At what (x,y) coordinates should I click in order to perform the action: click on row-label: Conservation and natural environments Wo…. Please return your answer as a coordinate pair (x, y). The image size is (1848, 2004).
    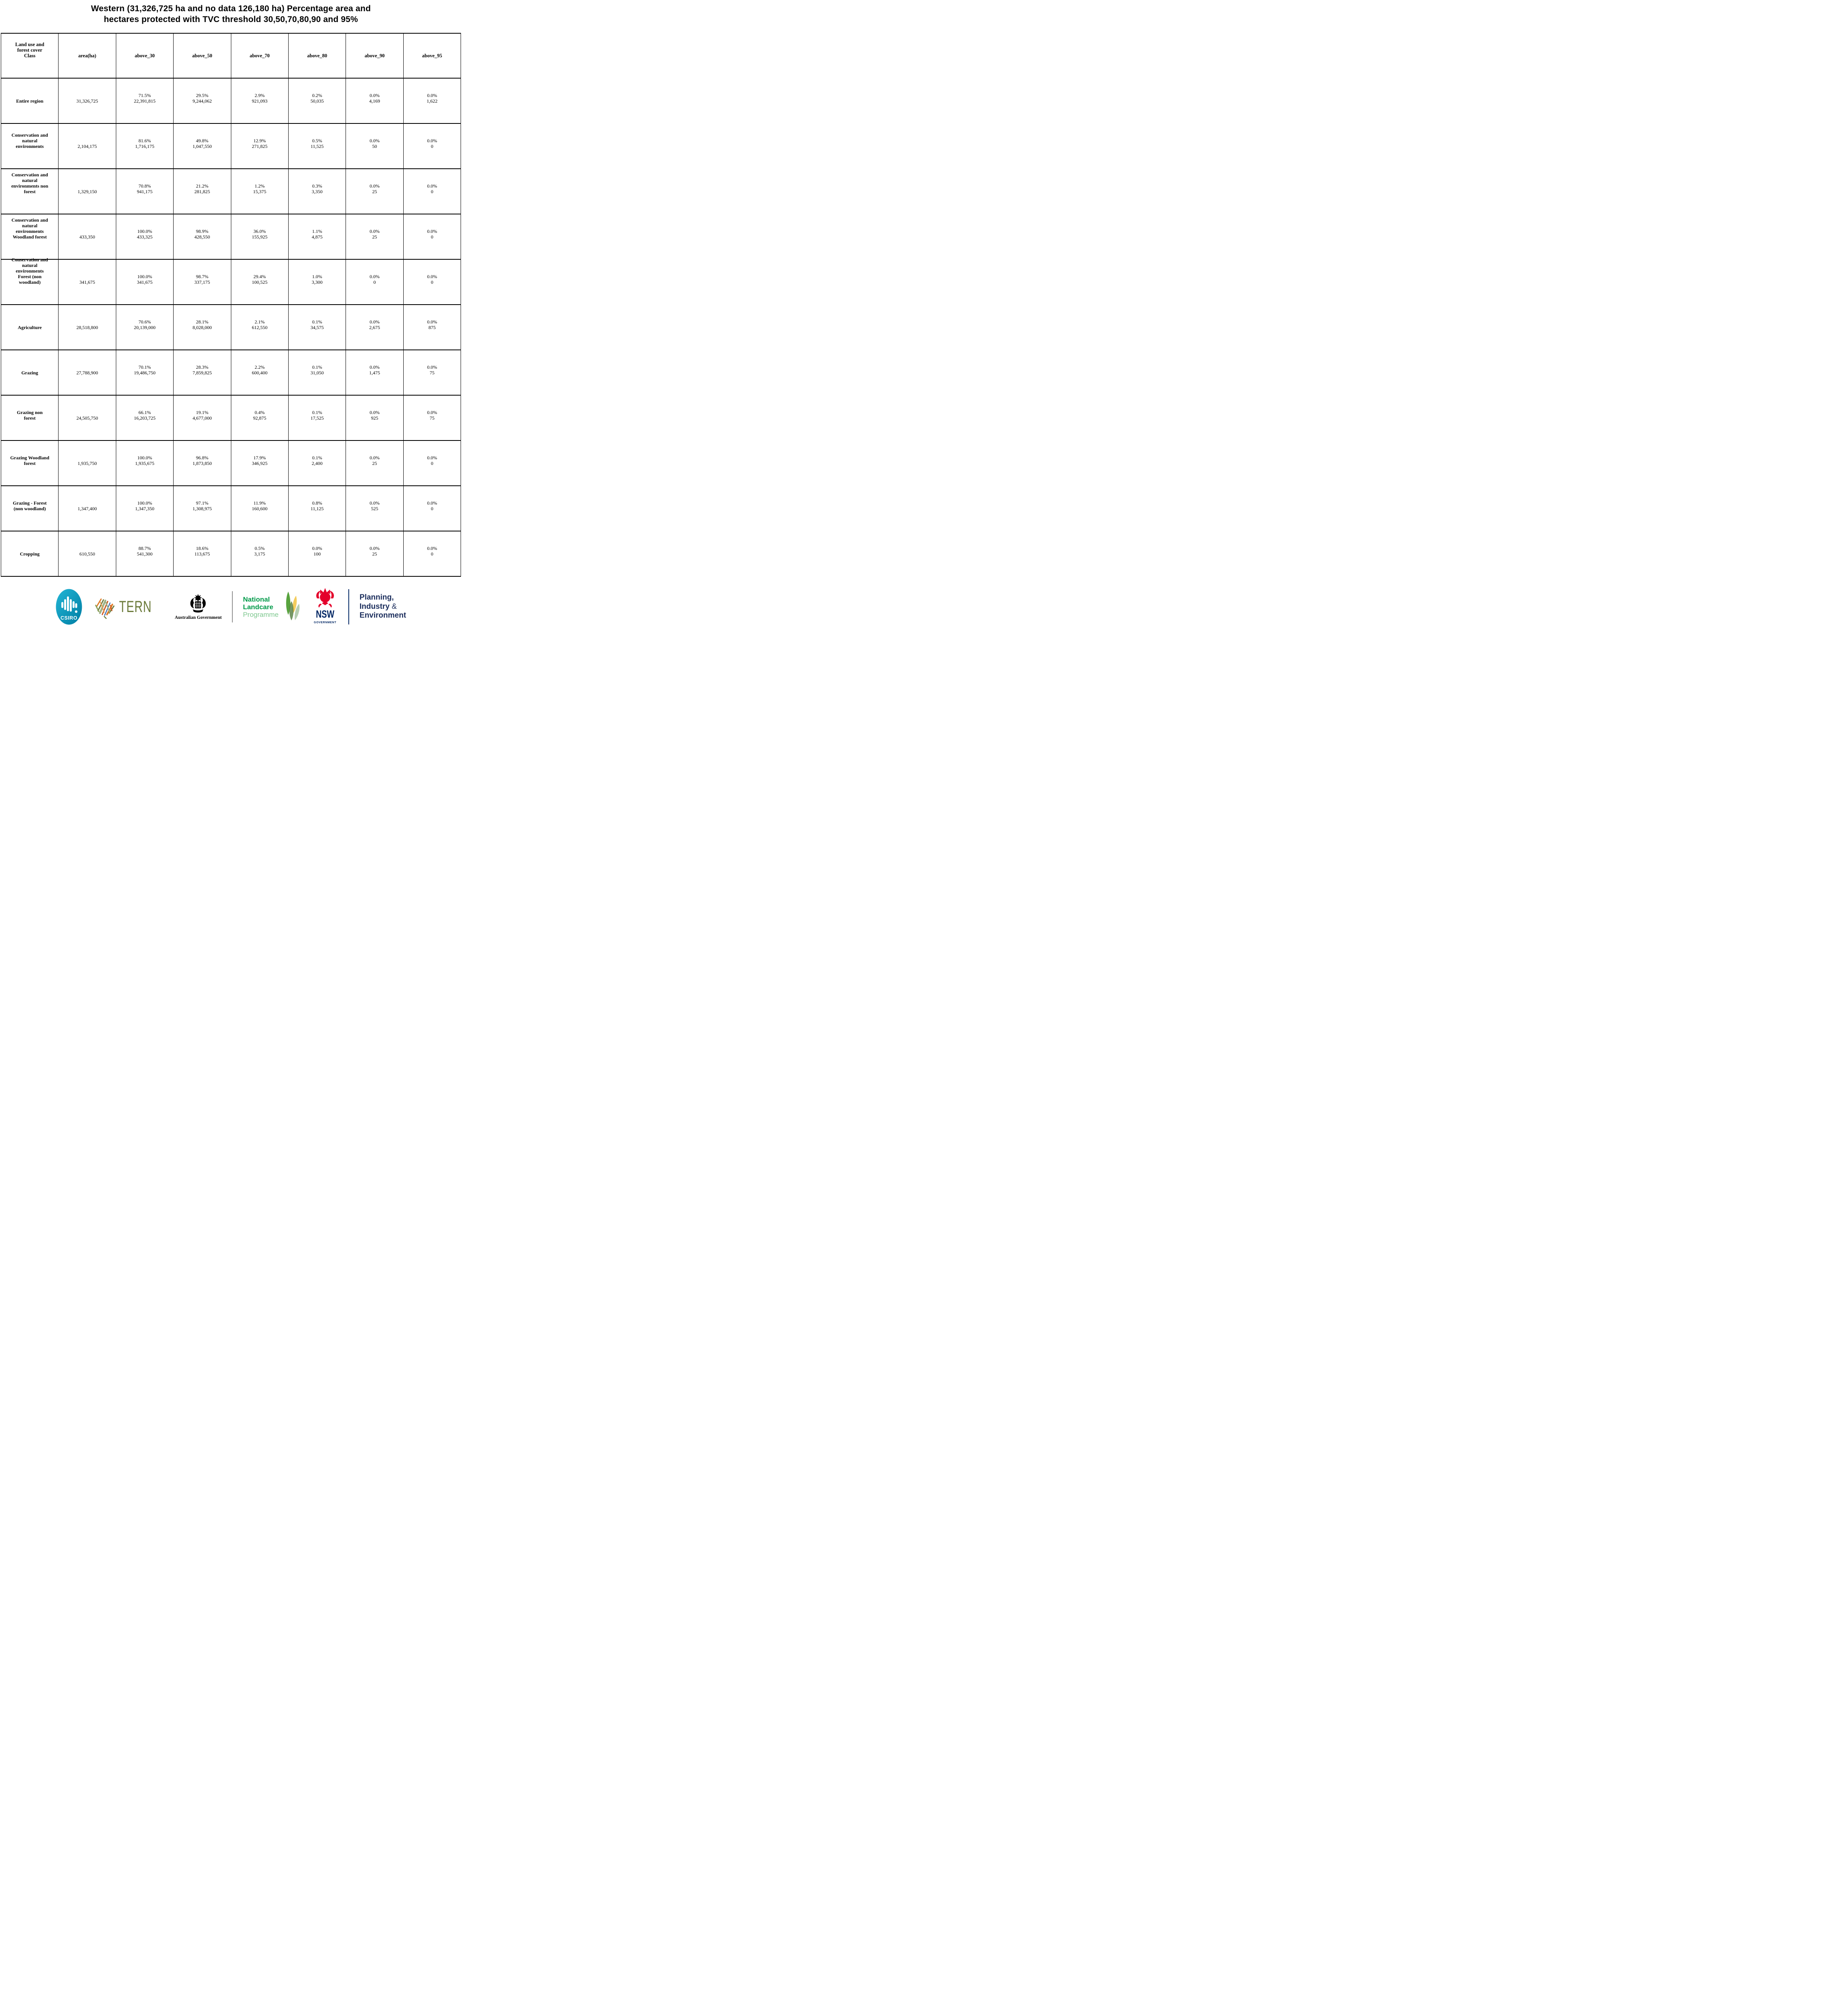
    Looking at the image, I should click on (29, 228).